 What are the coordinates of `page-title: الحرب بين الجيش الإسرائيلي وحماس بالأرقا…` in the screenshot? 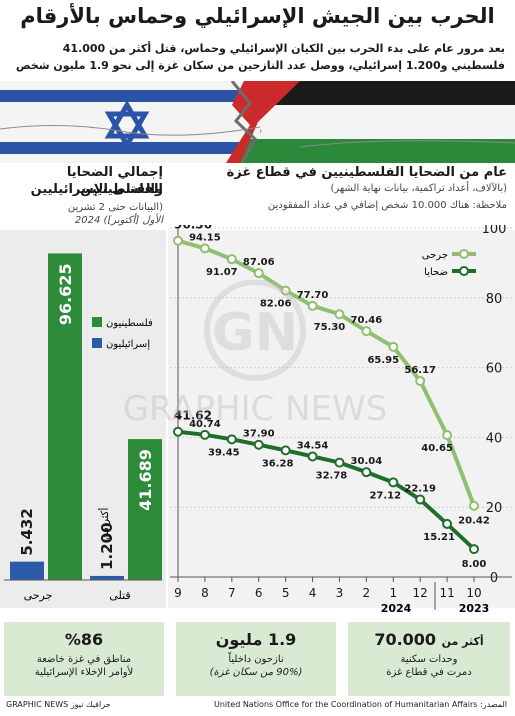 It's located at (257, 16).